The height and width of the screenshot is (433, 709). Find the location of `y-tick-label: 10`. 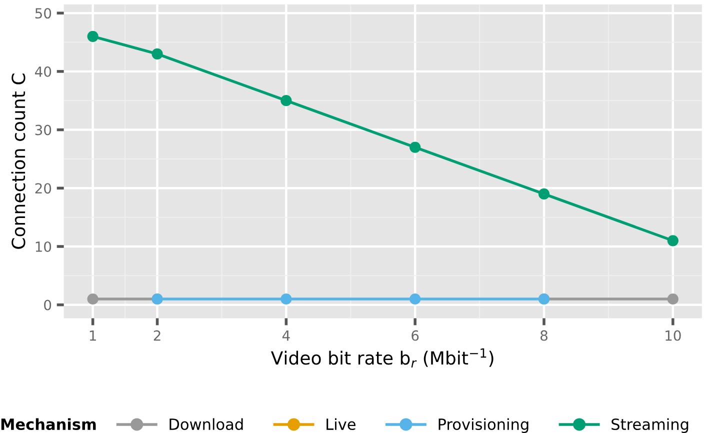

y-tick-label: 10 is located at coordinates (44, 246).